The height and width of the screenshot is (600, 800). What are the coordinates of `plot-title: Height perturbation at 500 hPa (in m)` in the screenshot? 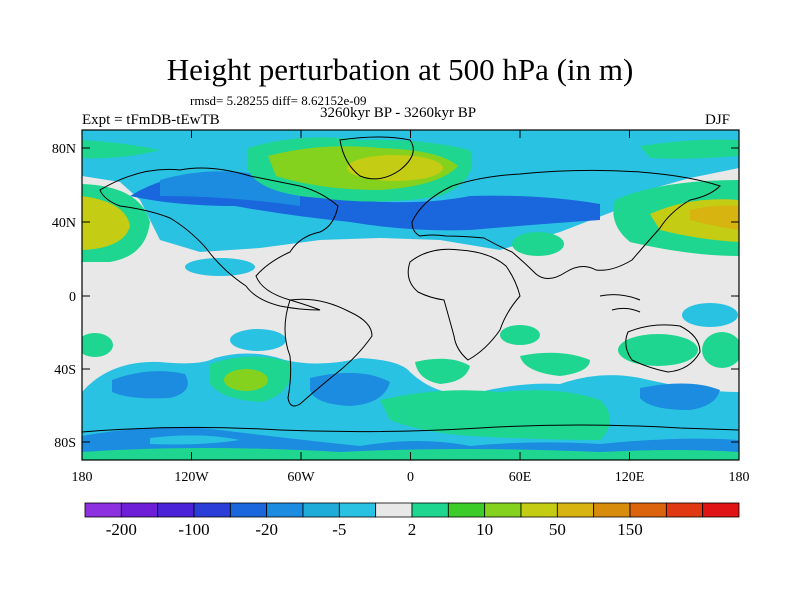 It's located at (400, 69).